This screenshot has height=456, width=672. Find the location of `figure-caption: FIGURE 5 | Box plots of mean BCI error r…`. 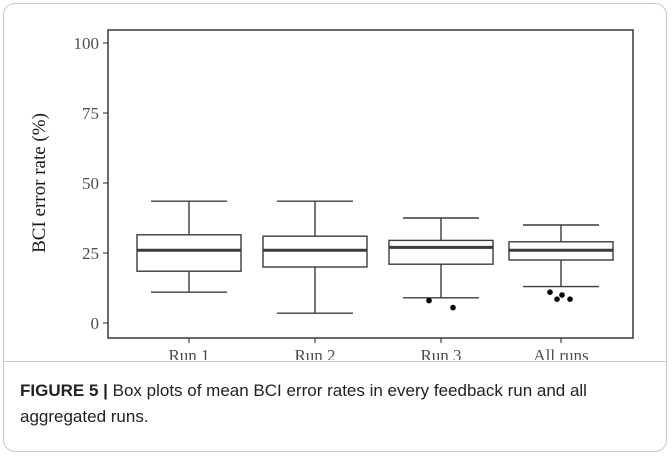

figure-caption: FIGURE 5 | Box plots of mean BCI error r… is located at coordinates (335, 404).